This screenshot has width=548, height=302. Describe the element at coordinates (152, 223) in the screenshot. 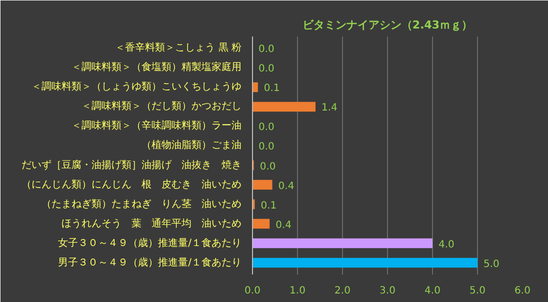

I see `y-tick-label: ほうれんそう 葉 通年平均 油いため` at that location.